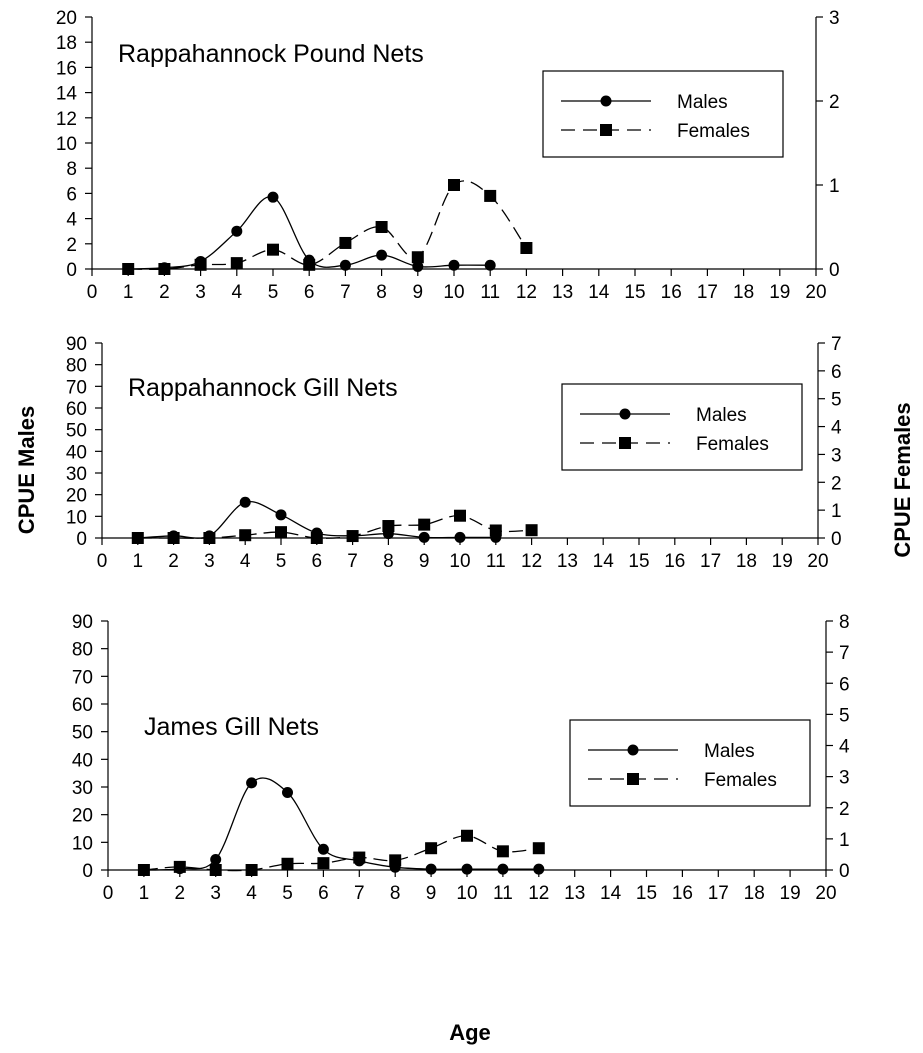 This screenshot has height=1053, width=923. Describe the element at coordinates (82, 760) in the screenshot. I see `y-left-tick-label: 40` at that location.